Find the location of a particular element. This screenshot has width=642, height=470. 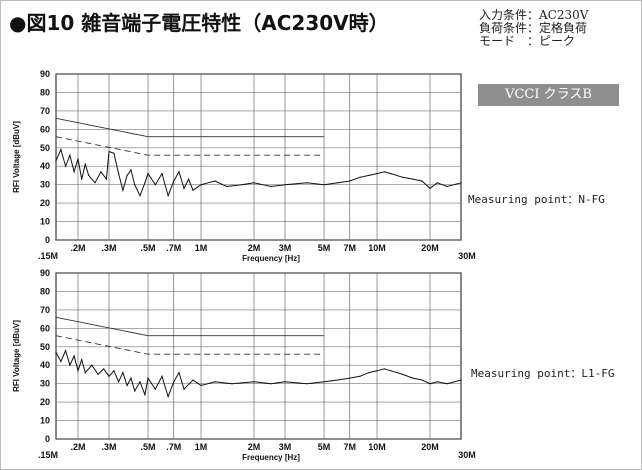

y-tick-label: 30 is located at coordinates (45, 185).